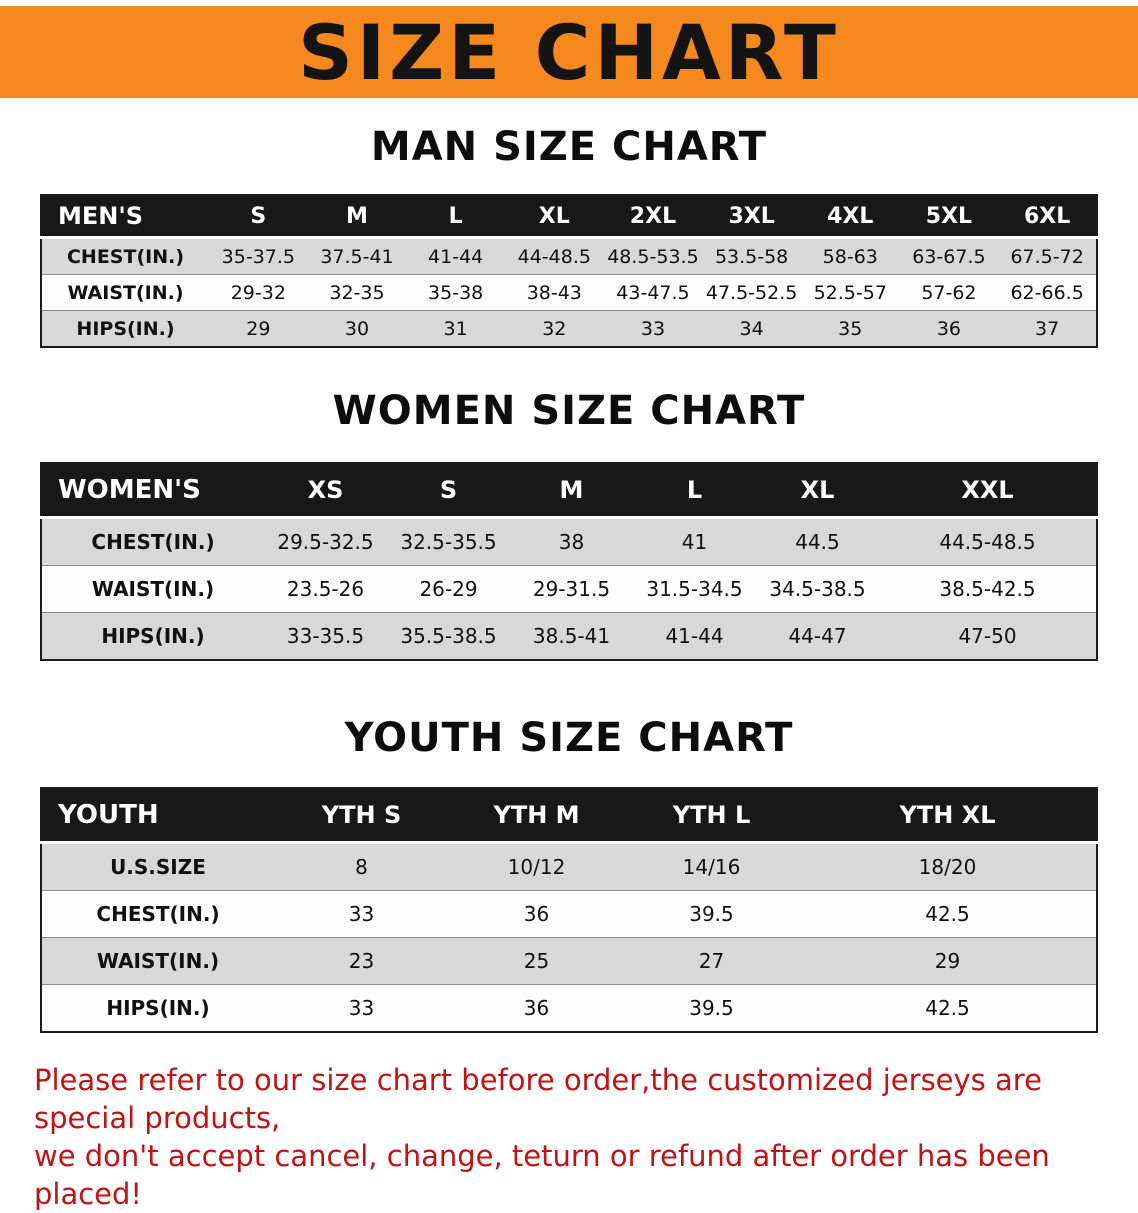 This screenshot has width=1138, height=1213. I want to click on header-row: YOUTH YTH S YTH M YTH L YTH XL, so click(569, 816).